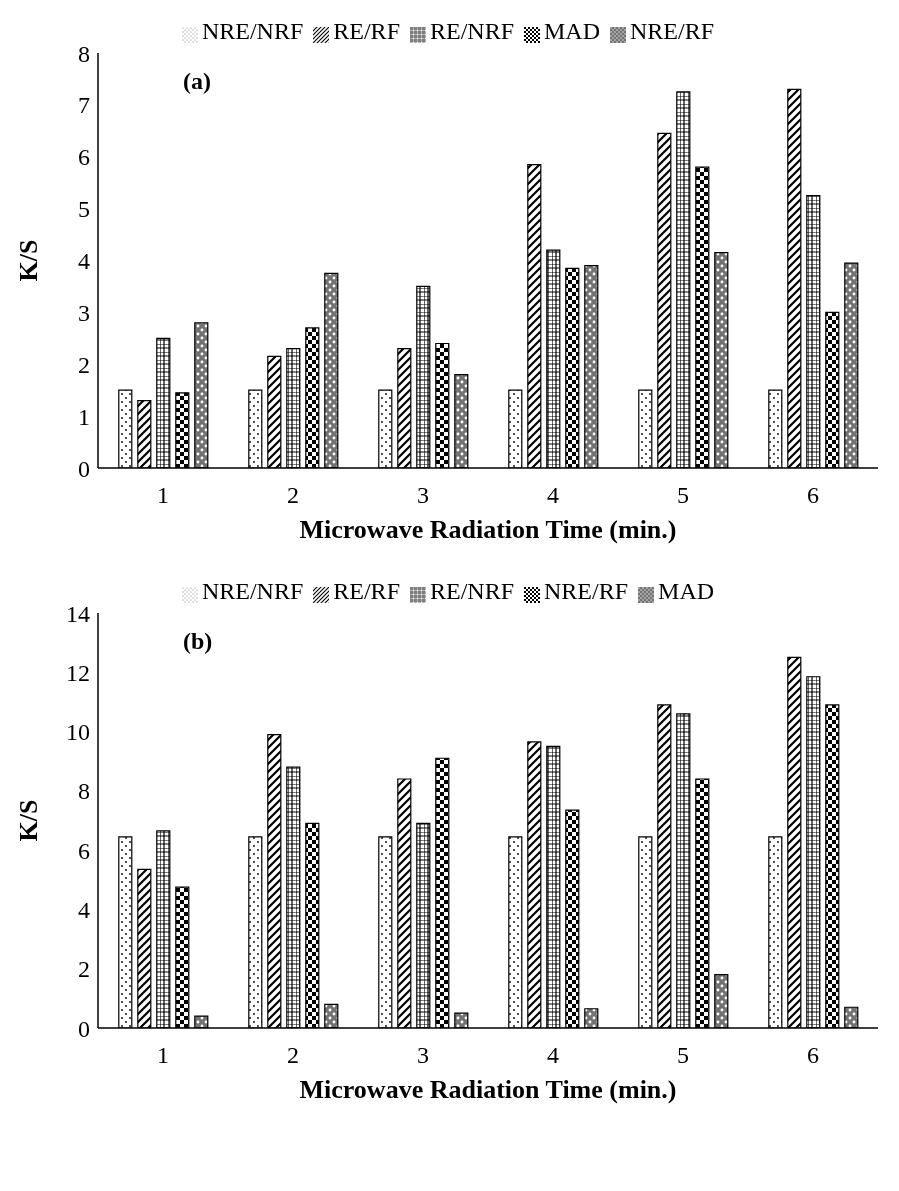 The image size is (899, 1191). I want to click on annotation: (a), so click(197, 81).